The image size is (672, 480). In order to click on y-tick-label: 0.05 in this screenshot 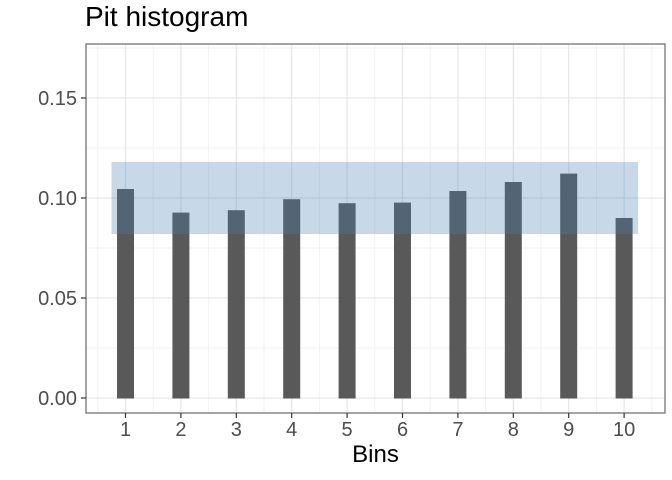, I will do `click(57, 299)`.